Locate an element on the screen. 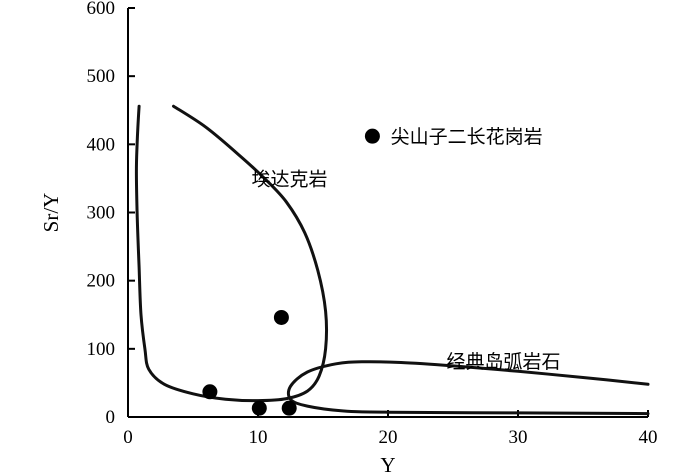  data-points is located at coordinates (249, 362).